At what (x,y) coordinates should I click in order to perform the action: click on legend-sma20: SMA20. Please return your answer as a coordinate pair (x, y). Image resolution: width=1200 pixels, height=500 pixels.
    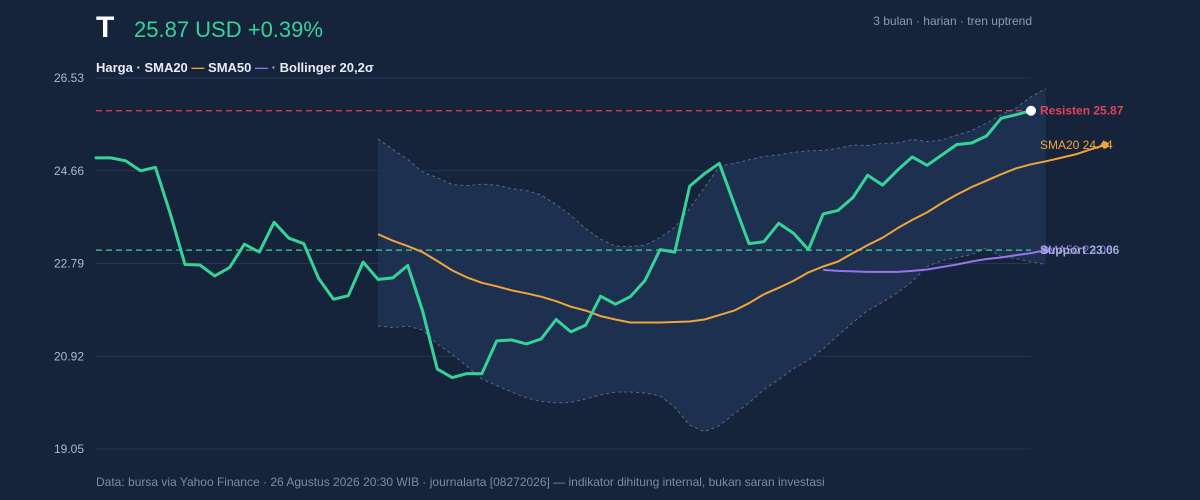
    Looking at the image, I should click on (166, 67).